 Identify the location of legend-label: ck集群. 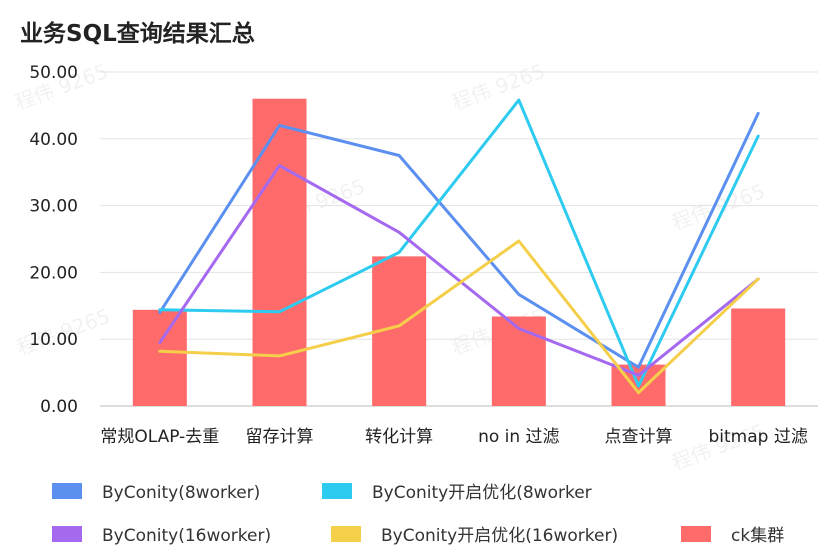
(757, 536).